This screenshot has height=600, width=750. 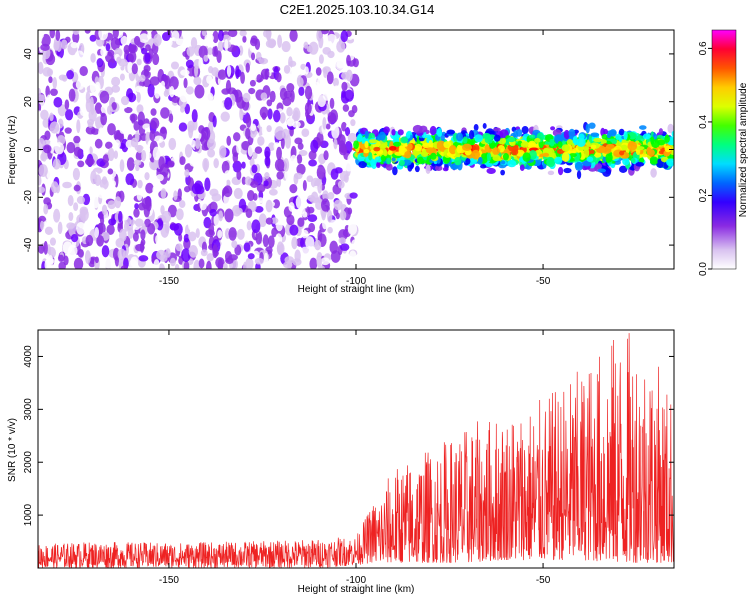 What do you see at coordinates (724, 149) in the screenshot?
I see `colorbar-gradient` at bounding box center [724, 149].